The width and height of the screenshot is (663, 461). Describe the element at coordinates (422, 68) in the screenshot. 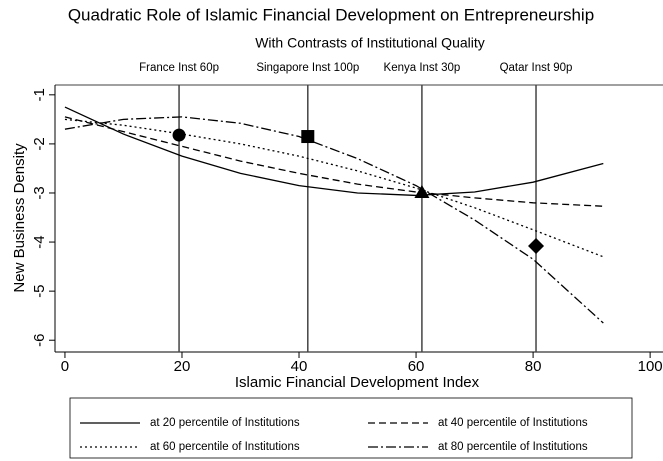

I see `reference-label: Kenya Inst 30p` at that location.